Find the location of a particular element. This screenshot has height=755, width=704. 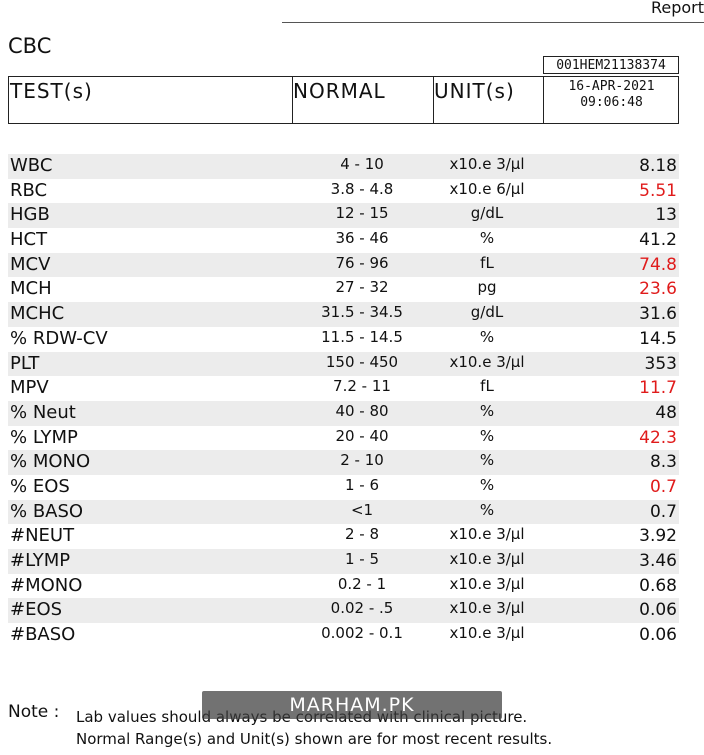

table-row: HGB 12 - 15 g/dL 13 is located at coordinates (343, 216).